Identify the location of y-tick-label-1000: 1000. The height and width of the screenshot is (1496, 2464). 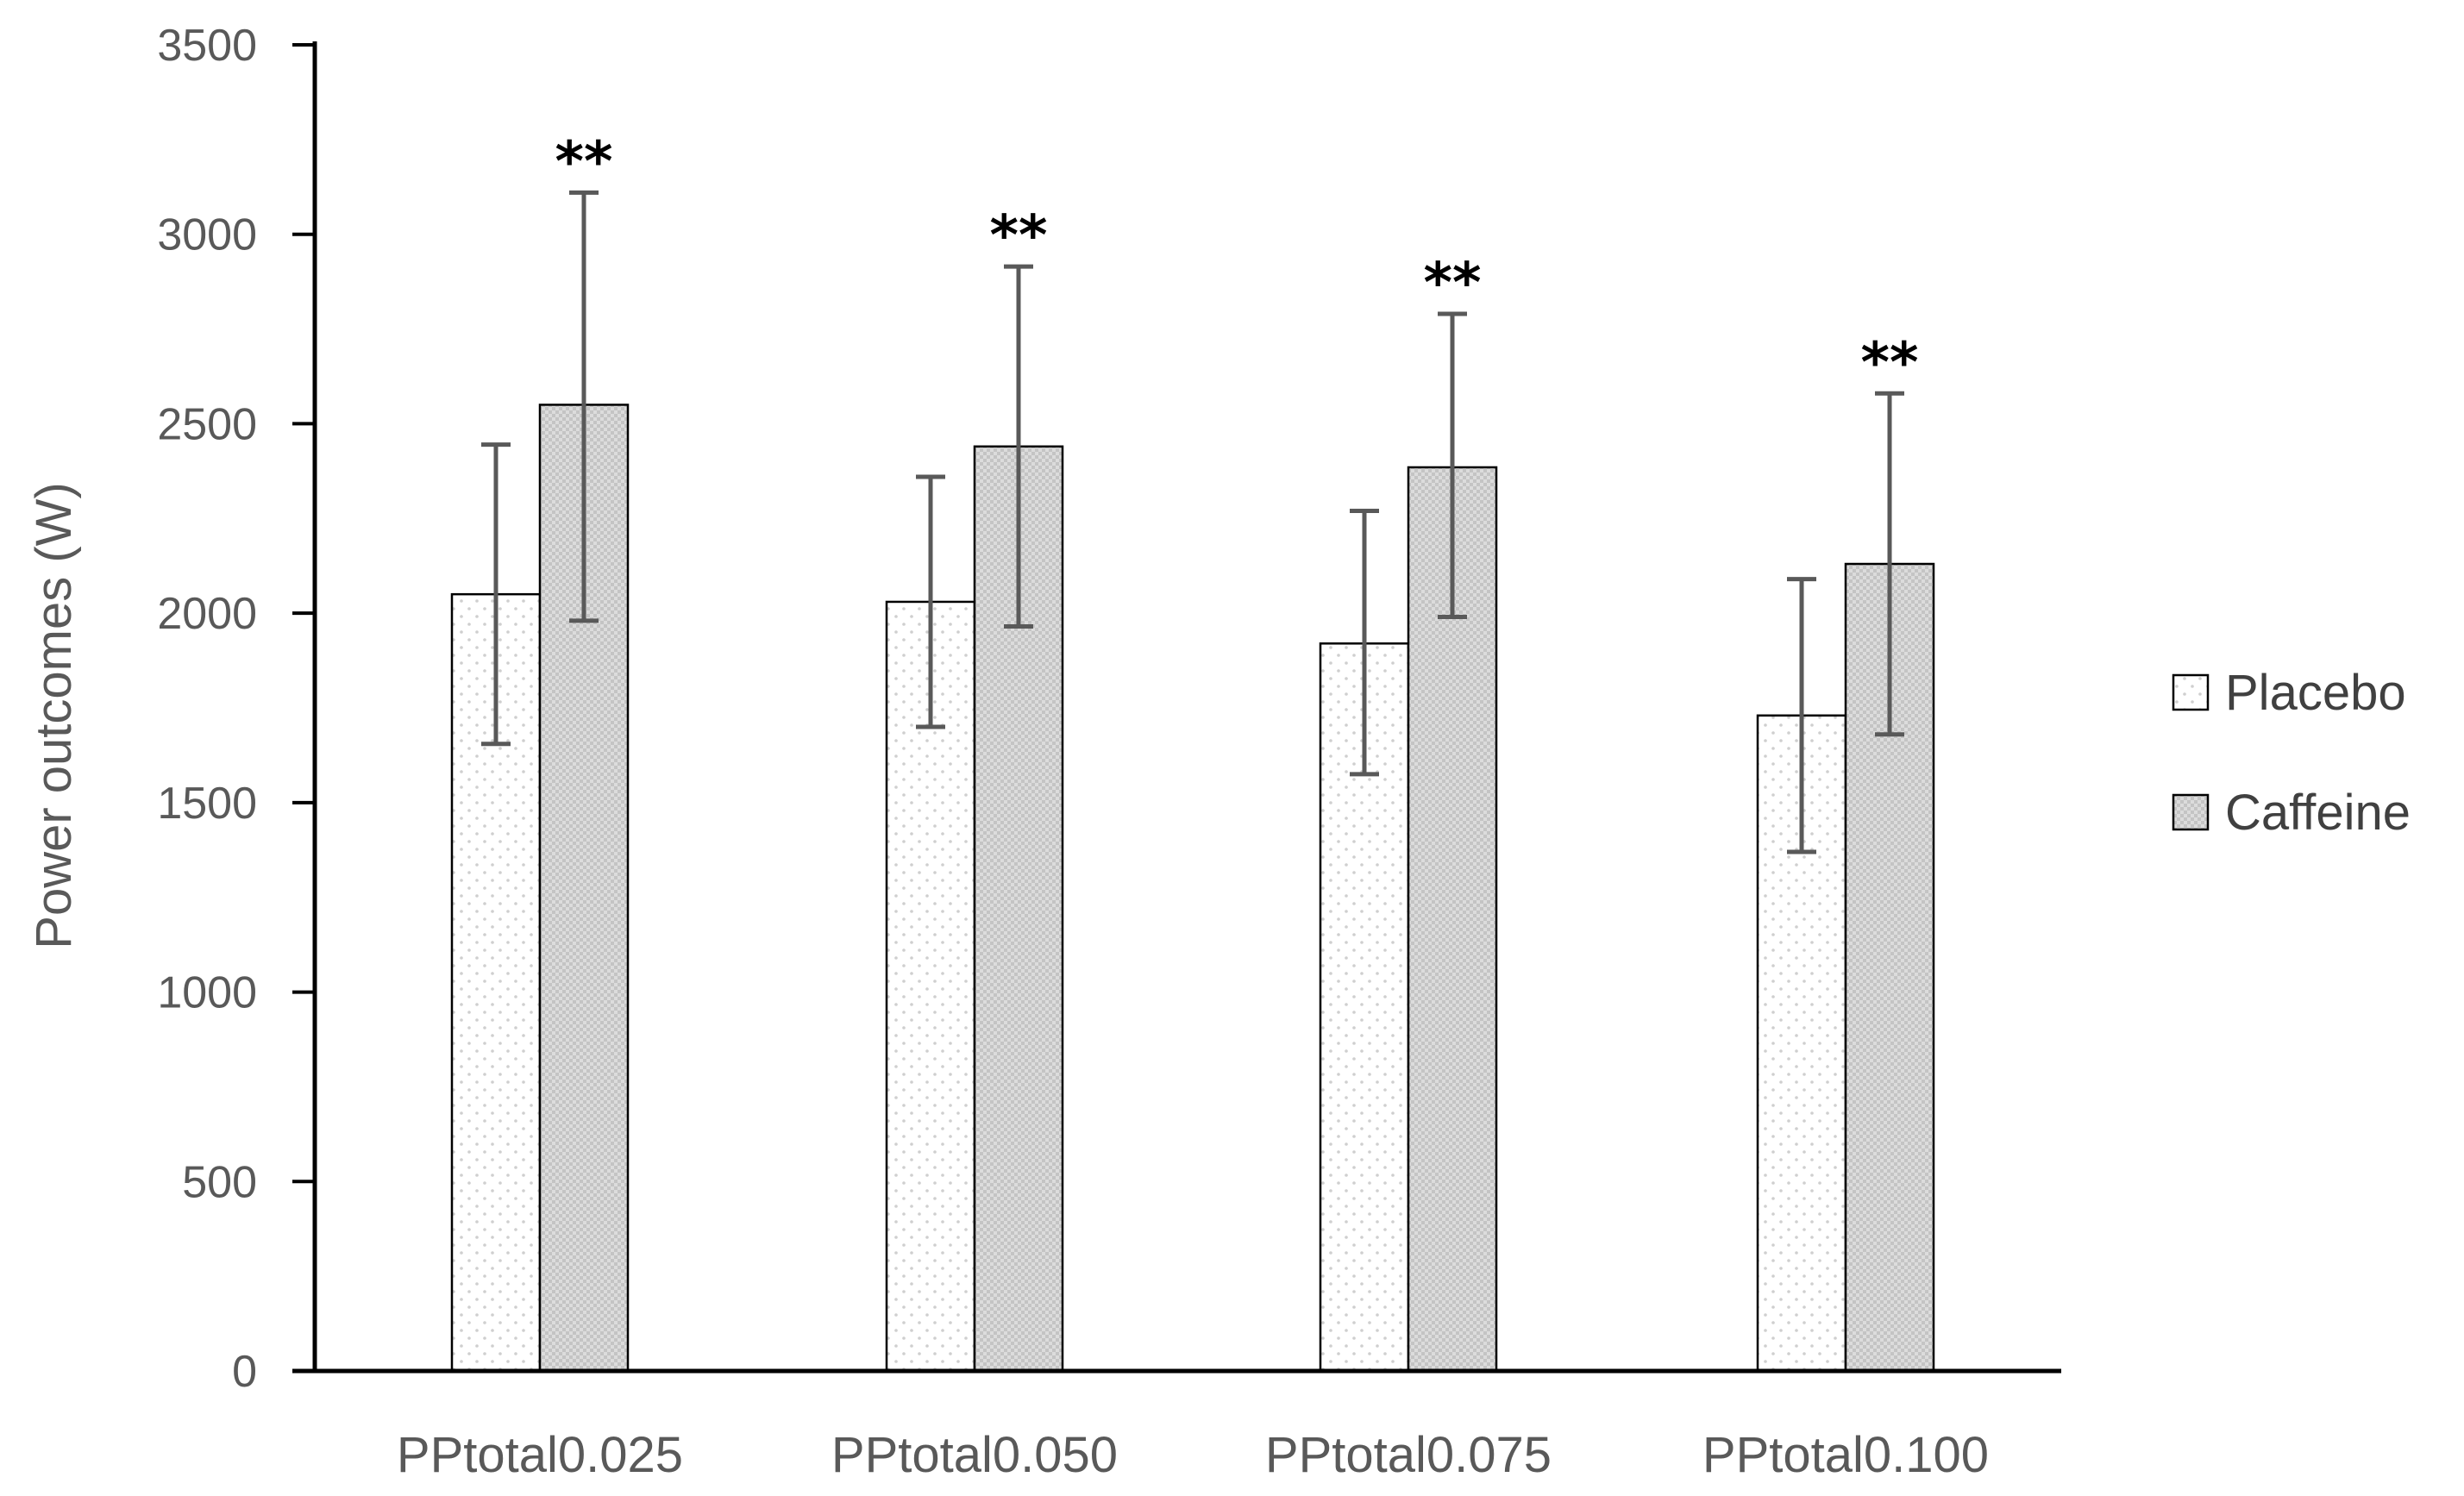
(207, 993).